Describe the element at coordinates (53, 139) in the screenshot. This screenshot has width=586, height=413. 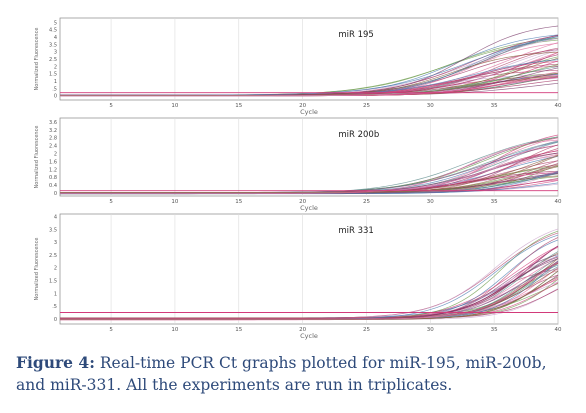
I see `y-tick-label: 2.8` at that location.